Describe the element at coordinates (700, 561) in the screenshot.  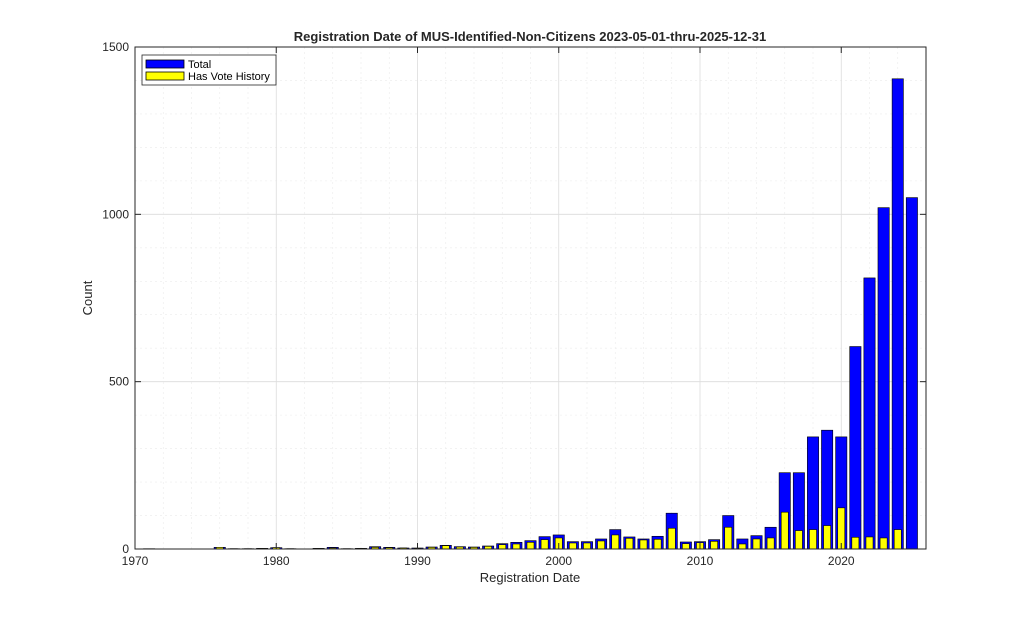
I see `x-tick-label: 2010` at that location.